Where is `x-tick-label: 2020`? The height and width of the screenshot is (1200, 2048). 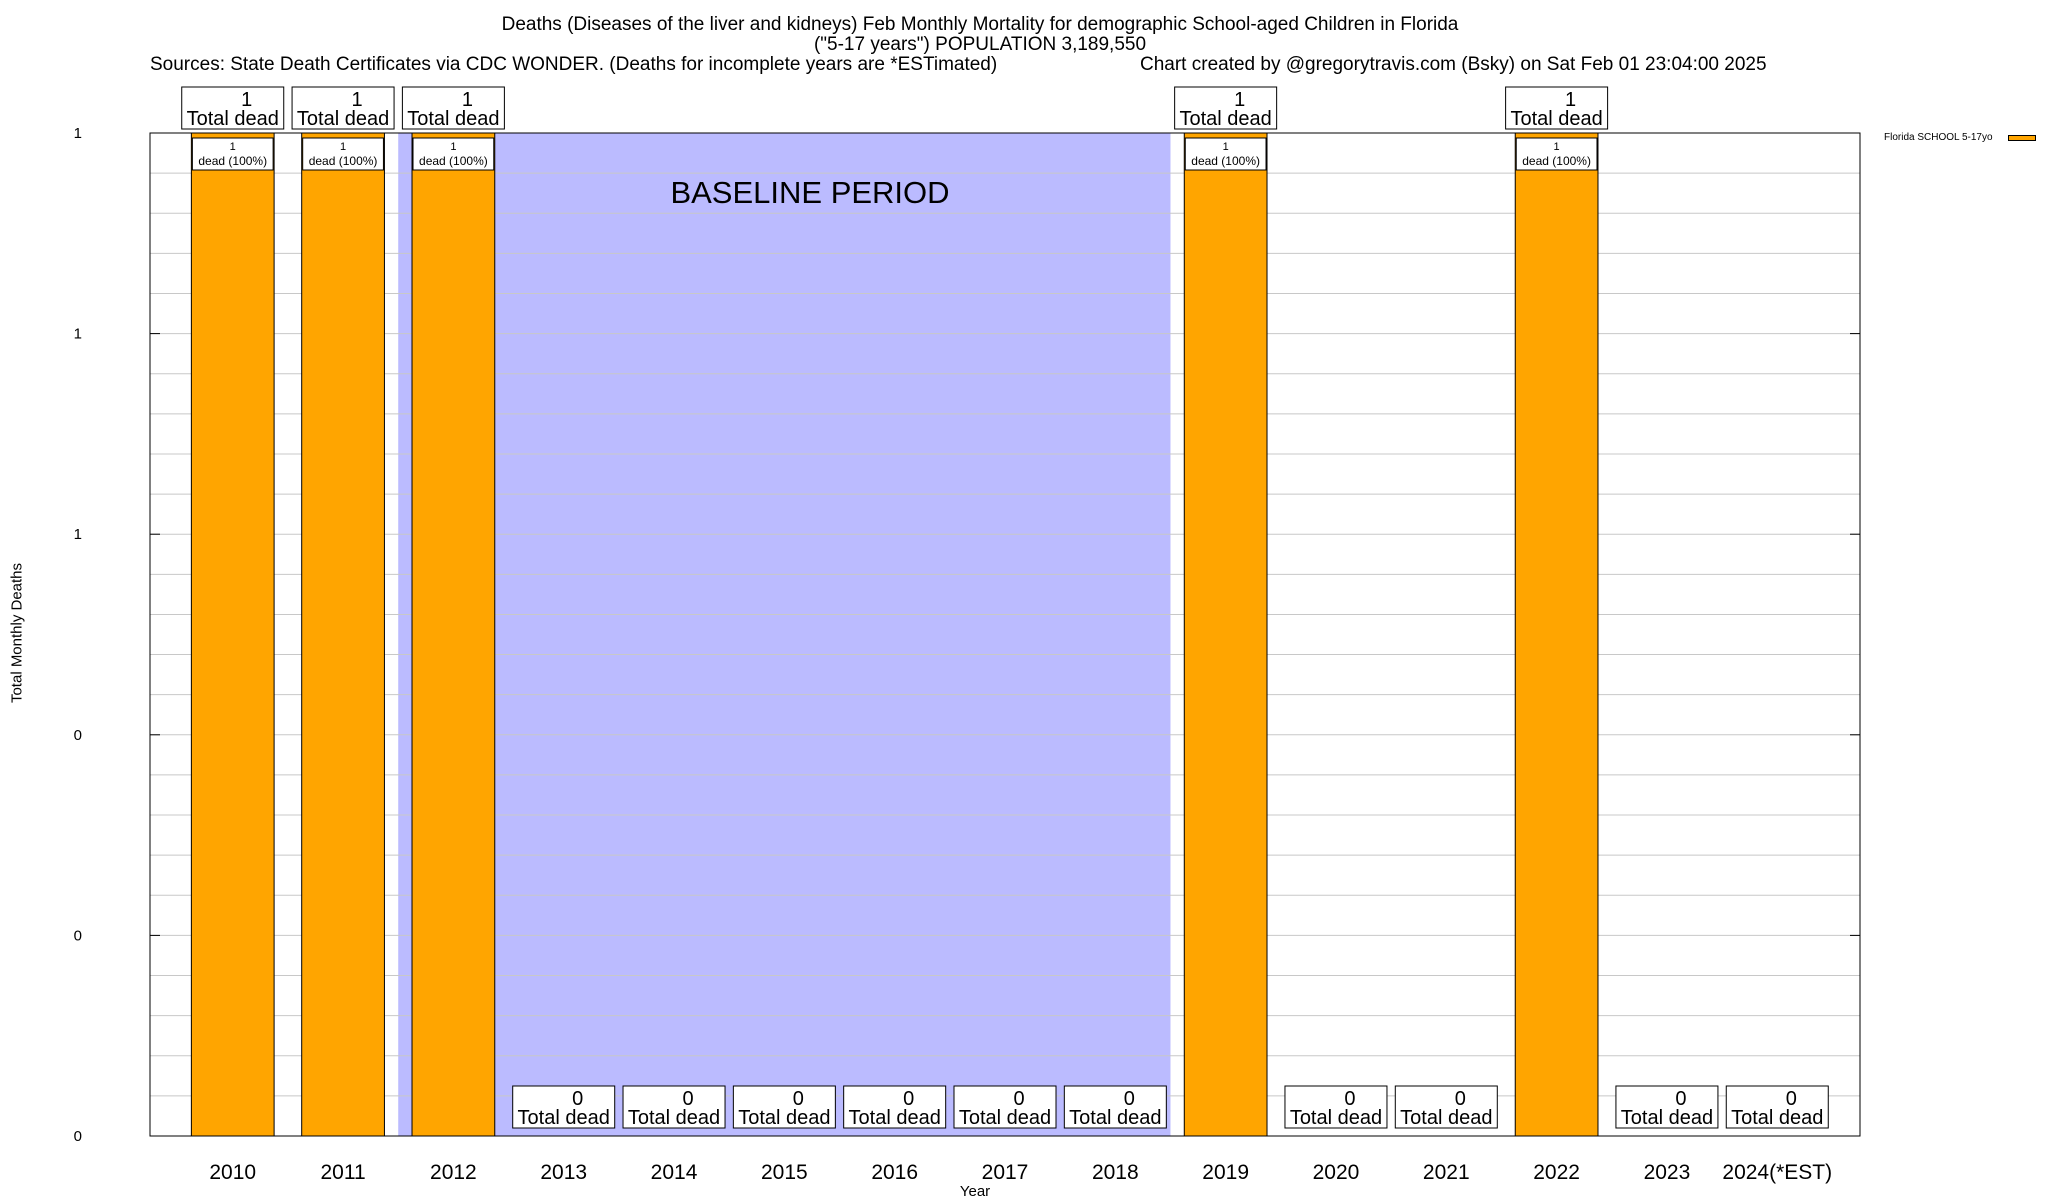
x-tick-label: 2020 is located at coordinates (1336, 1172).